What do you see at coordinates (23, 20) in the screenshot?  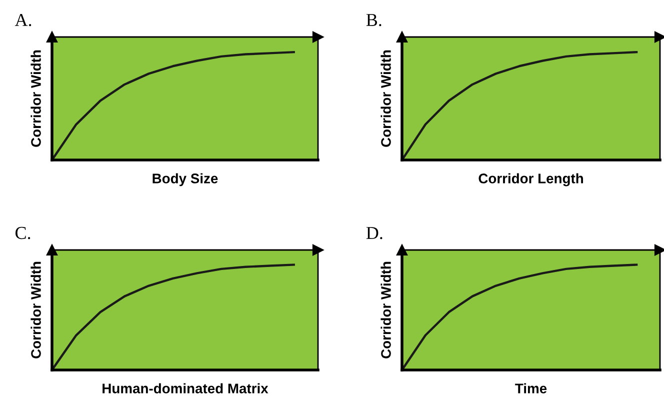 I see `chart-title: A.` at bounding box center [23, 20].